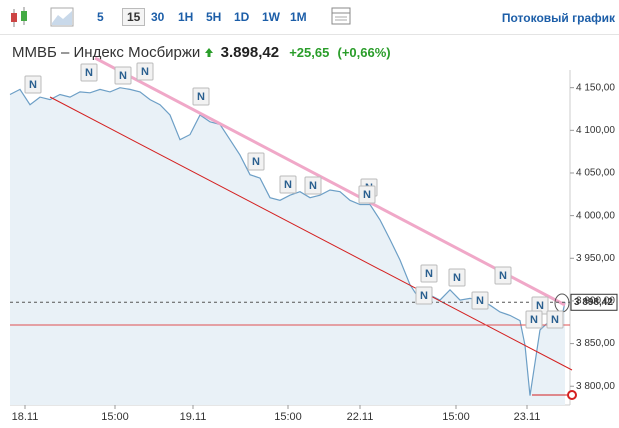  Describe the element at coordinates (360, 417) in the screenshot. I see `x-tick-label: 22.11` at that location.